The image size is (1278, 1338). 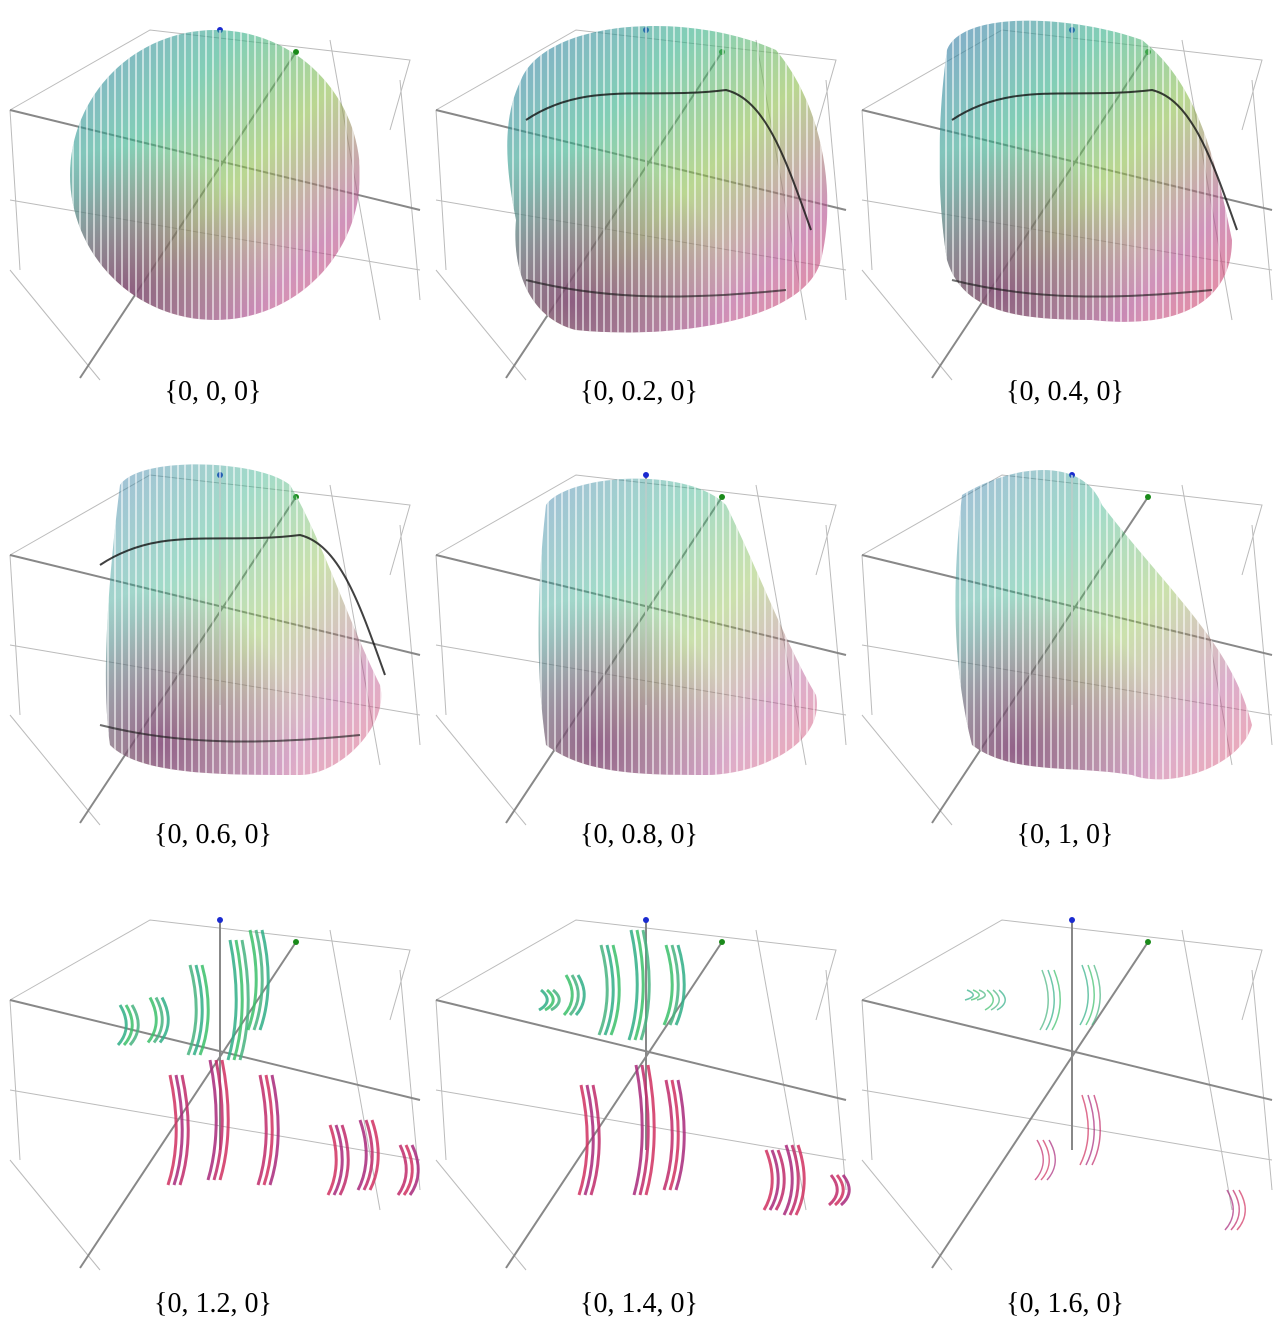 What do you see at coordinates (213, 391) in the screenshot?
I see `panel-label: {0, 0, 0}` at bounding box center [213, 391].